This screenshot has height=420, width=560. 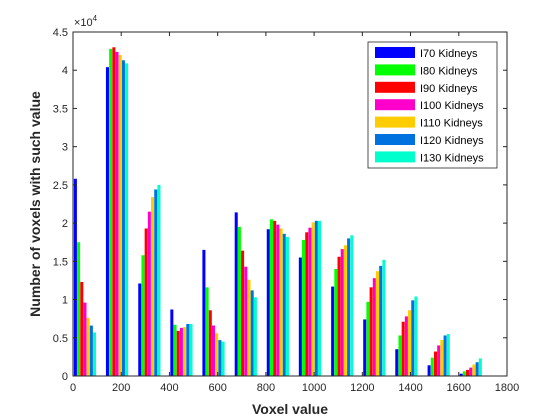 What do you see at coordinates (73, 388) in the screenshot?
I see `x-tick-label: 0` at bounding box center [73, 388].